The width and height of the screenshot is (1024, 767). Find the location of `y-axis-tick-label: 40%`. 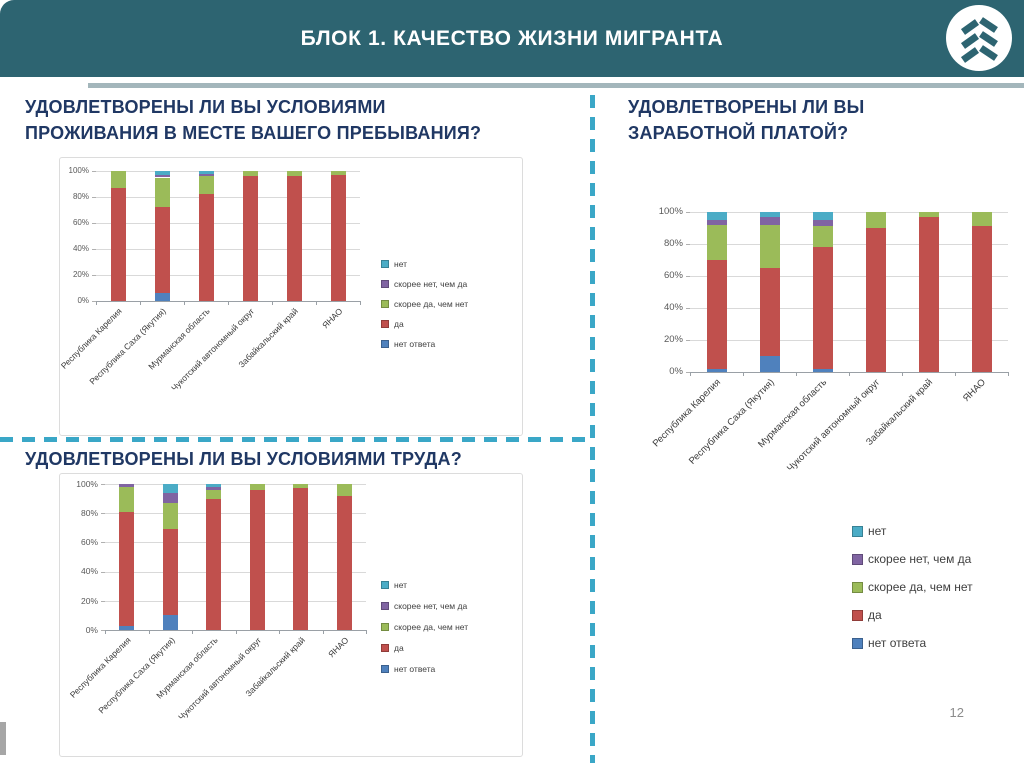

y-axis-tick-label: 40% is located at coordinates (80, 249).